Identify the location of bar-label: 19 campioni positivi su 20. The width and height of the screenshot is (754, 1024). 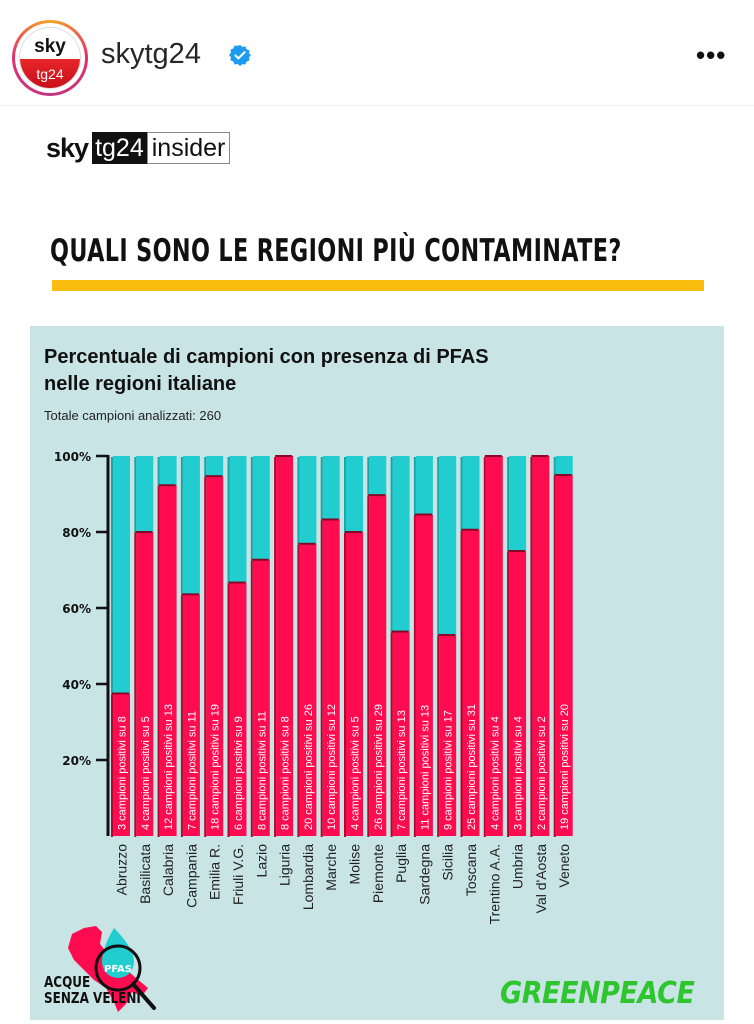
(565, 767).